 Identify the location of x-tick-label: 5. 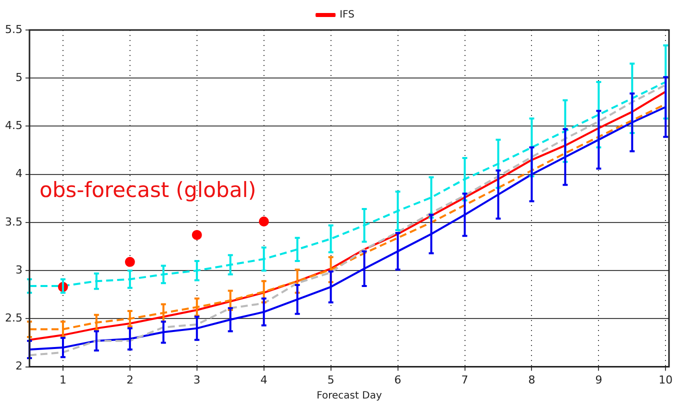
(330, 379).